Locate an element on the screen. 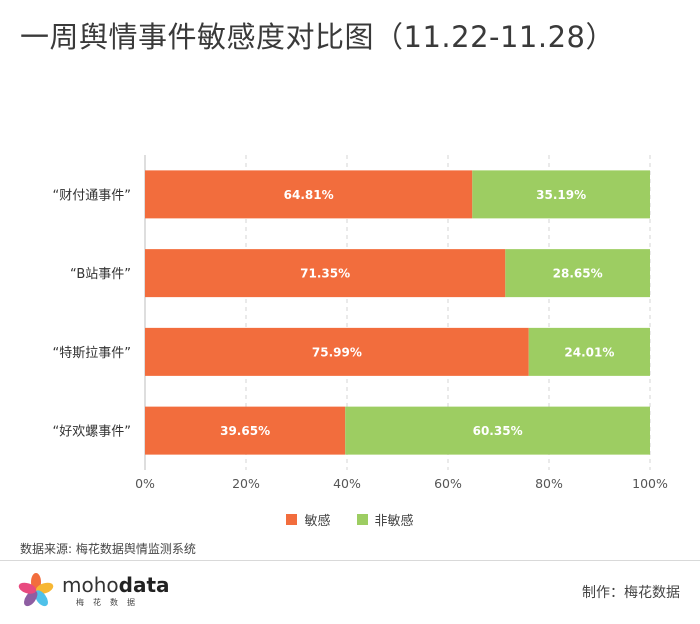  legend-label-sensitive: 敏感 is located at coordinates (317, 521).